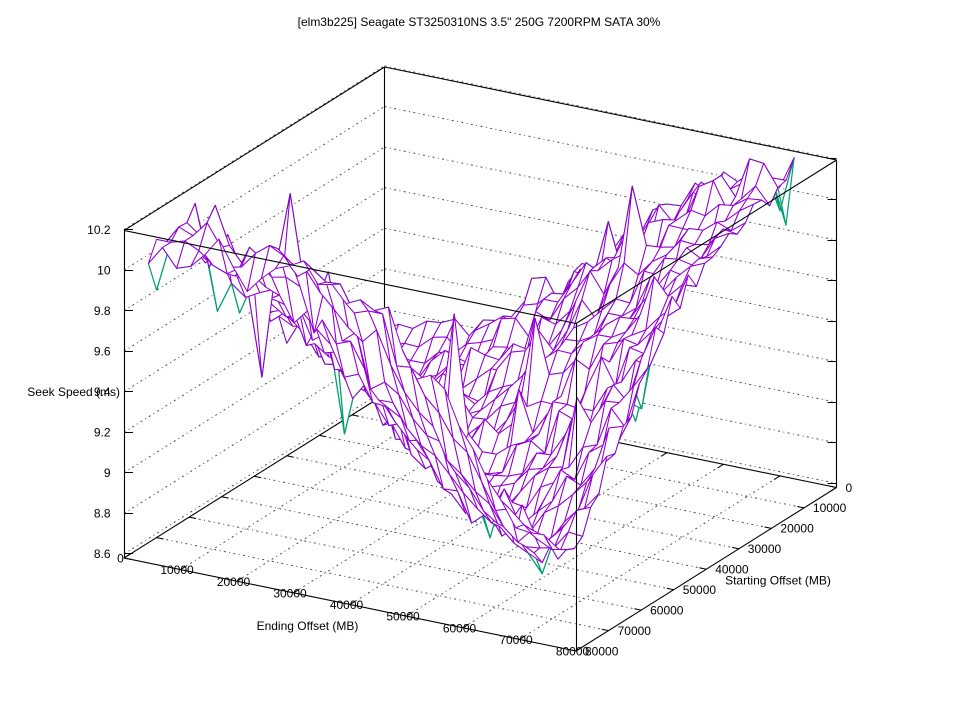  Describe the element at coordinates (102, 351) in the screenshot. I see `svg-text: 9.6` at that location.